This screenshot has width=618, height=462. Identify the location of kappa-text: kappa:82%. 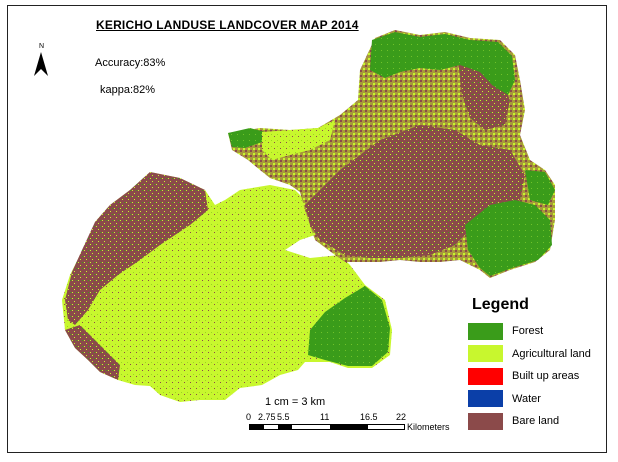
(128, 90).